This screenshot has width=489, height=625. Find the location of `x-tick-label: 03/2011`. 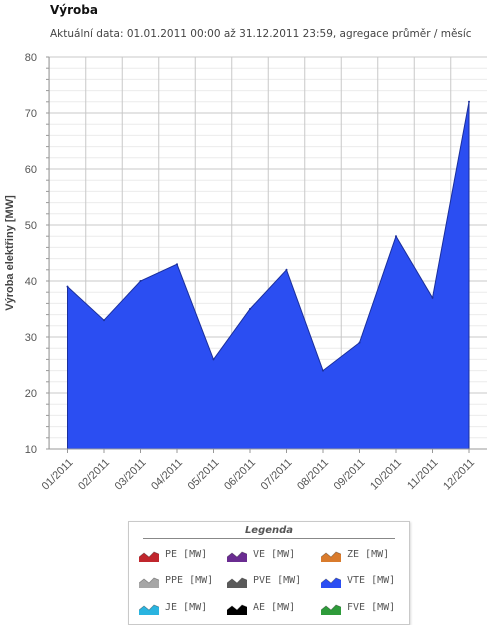

x-tick-label: 03/2011 is located at coordinates (131, 475).